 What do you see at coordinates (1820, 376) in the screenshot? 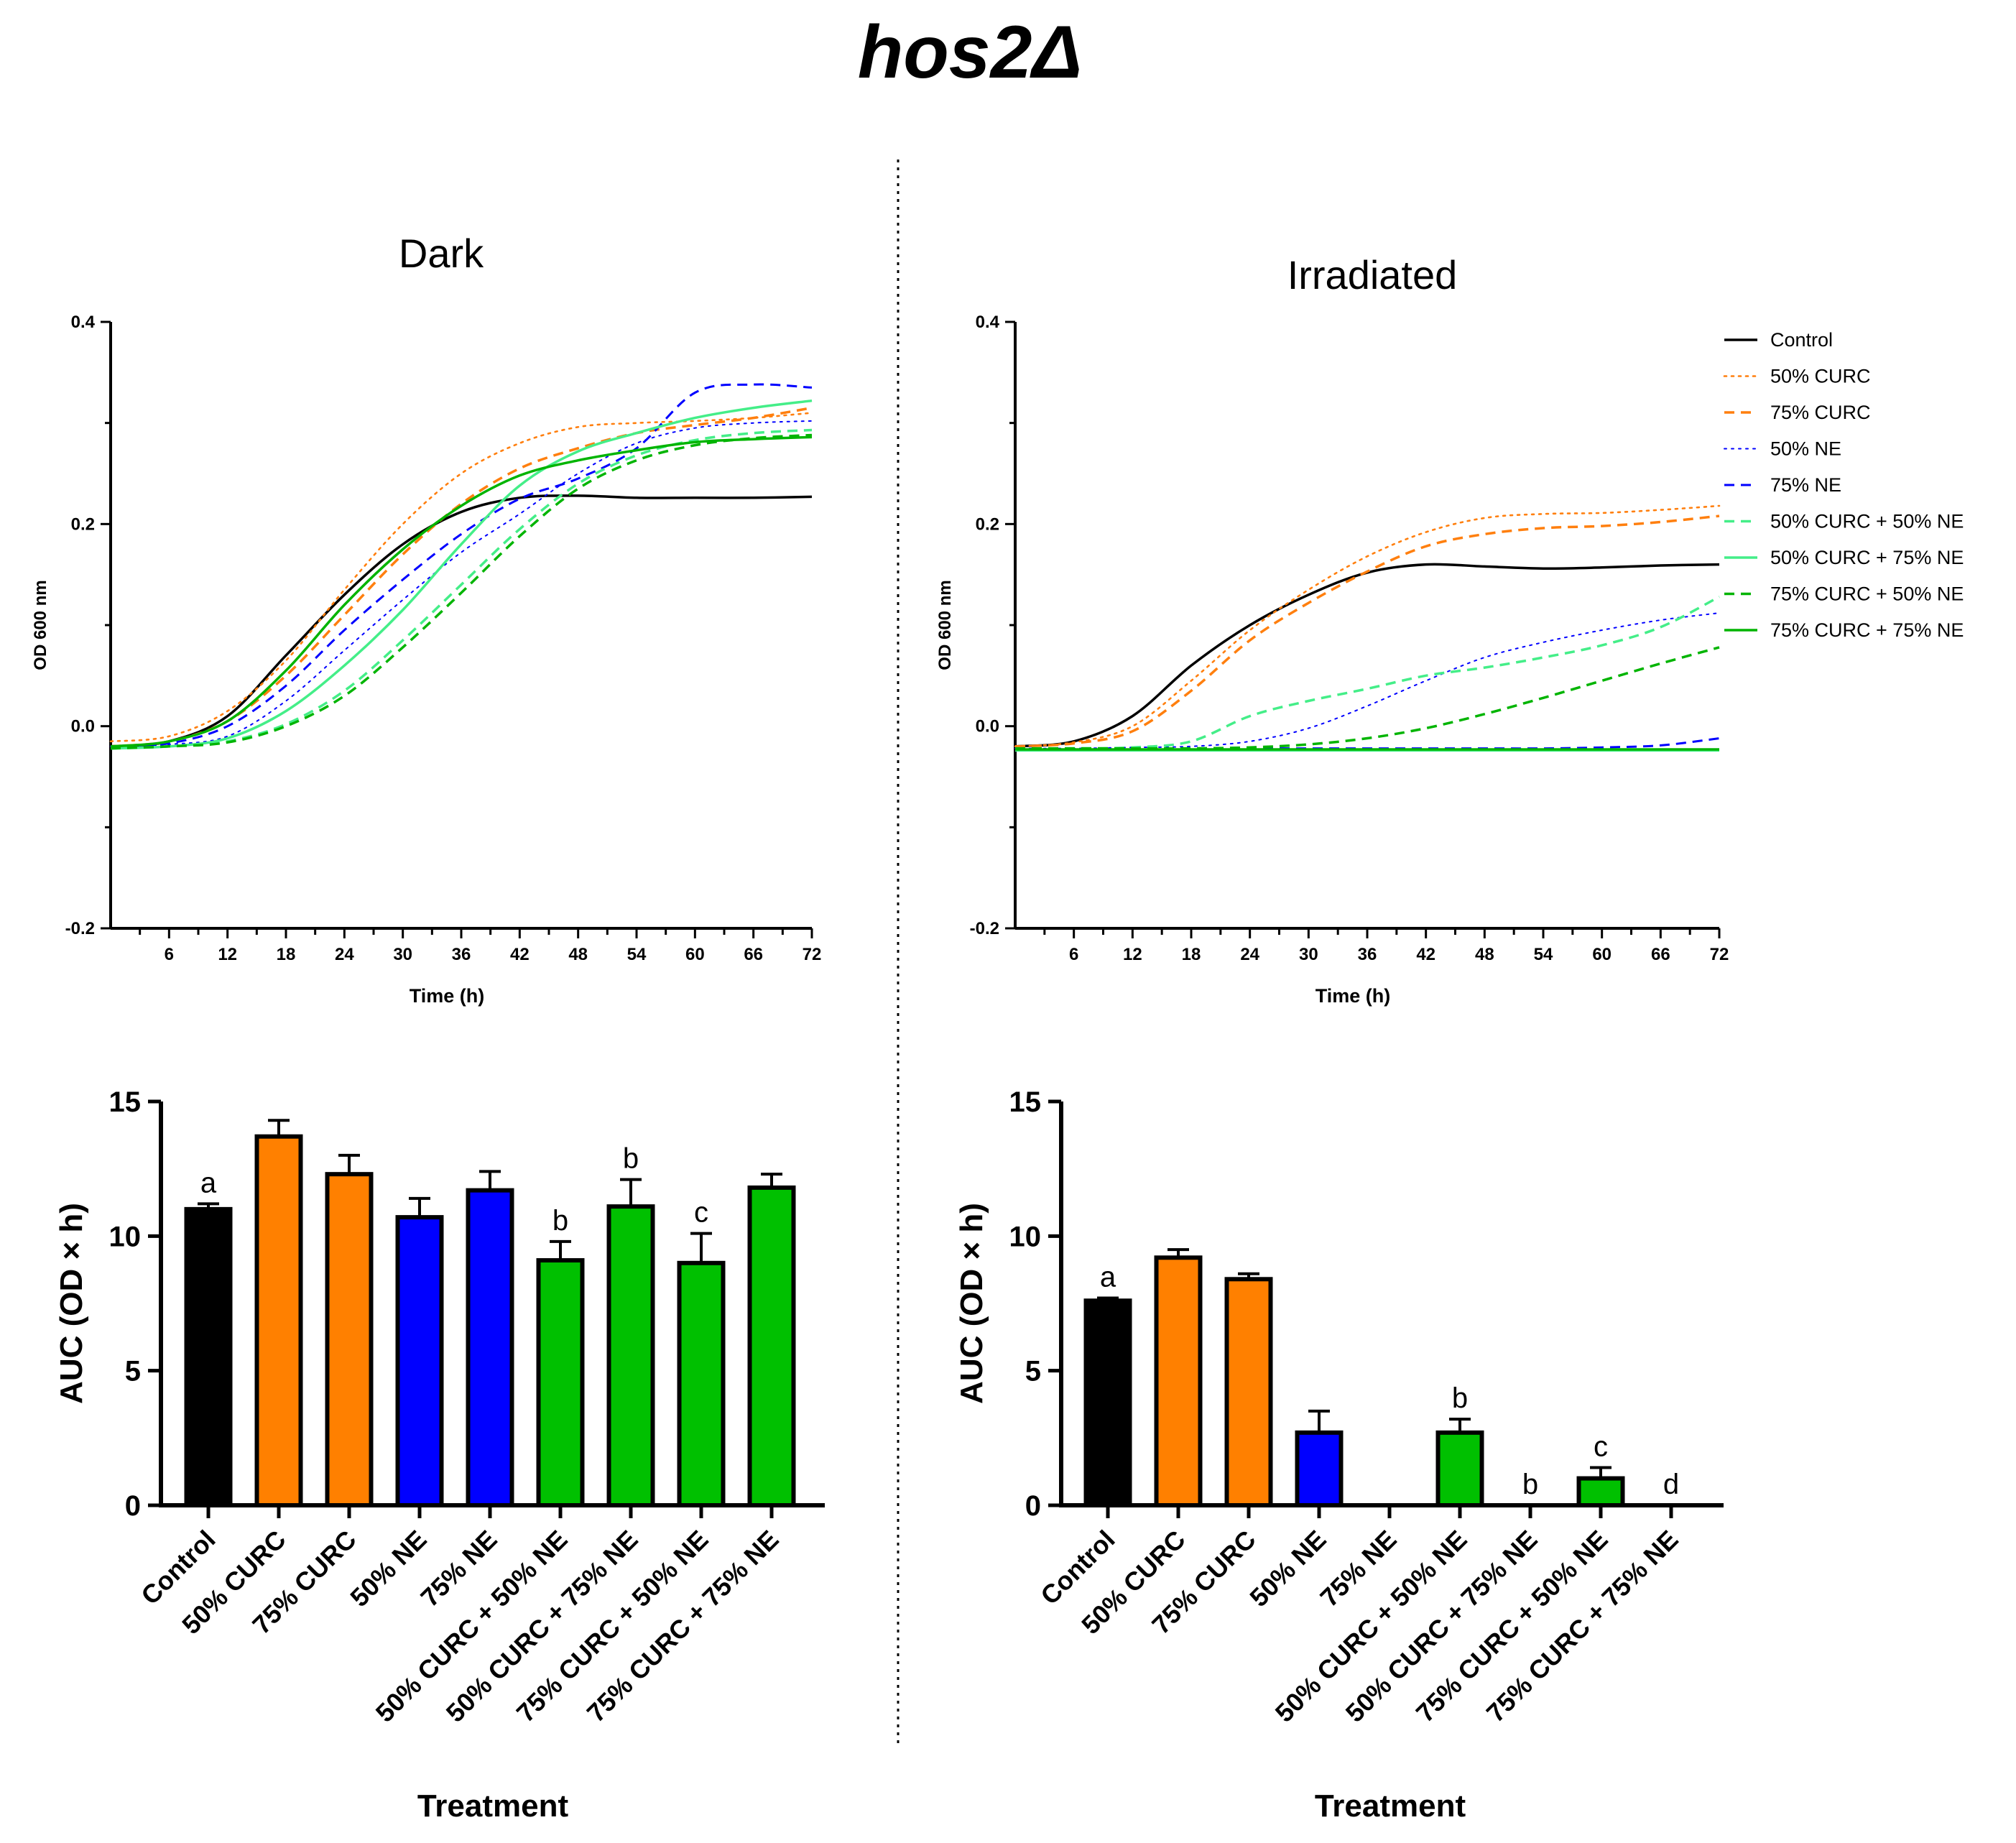
I see `legend-label: 50% CURC` at bounding box center [1820, 376].